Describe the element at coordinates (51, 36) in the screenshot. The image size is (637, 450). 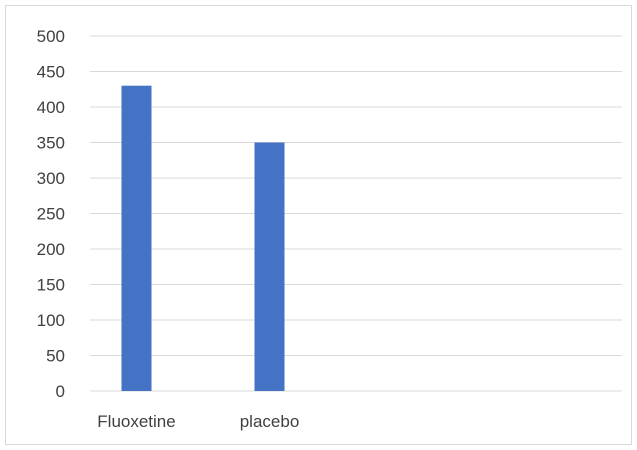
I see `y-tick-label: 500` at that location.